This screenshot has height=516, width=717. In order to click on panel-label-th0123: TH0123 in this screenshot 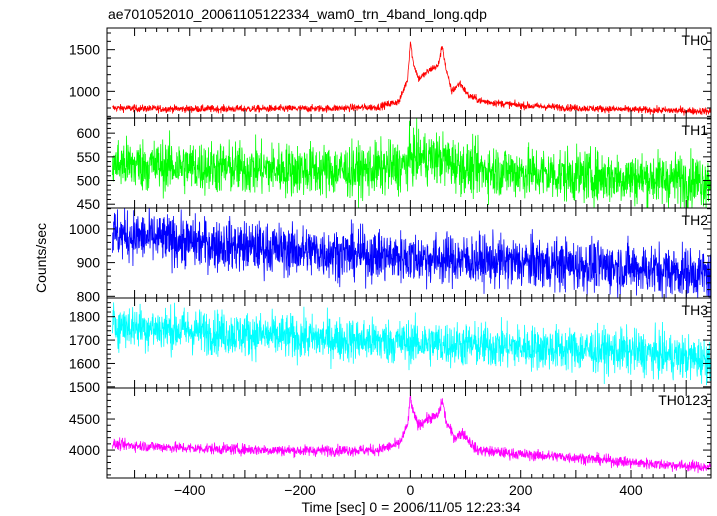, I will do `click(683, 400)`.